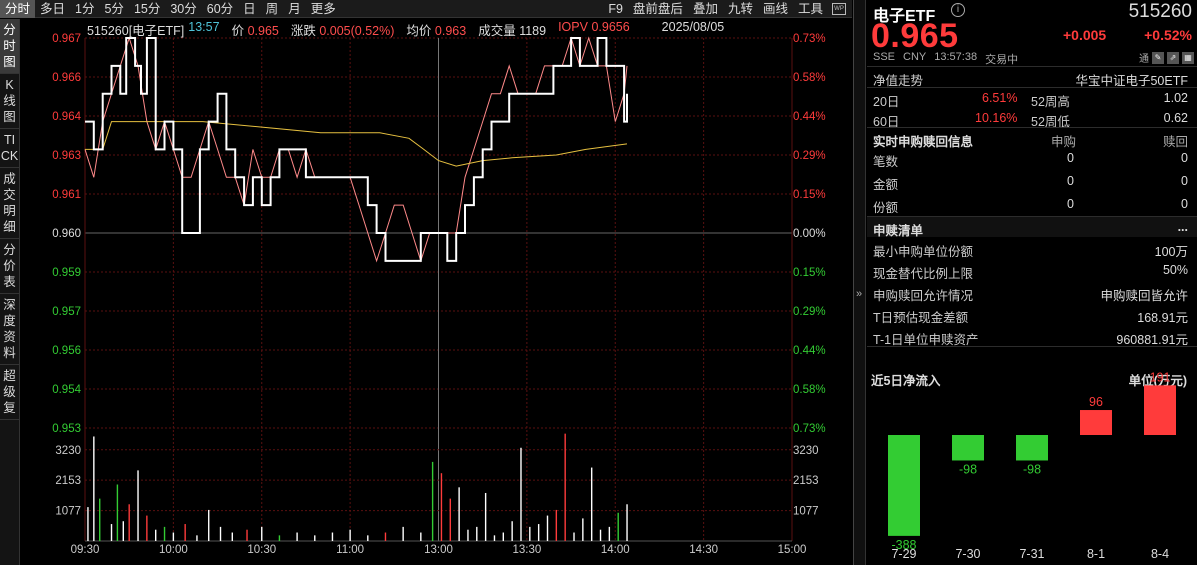 The height and width of the screenshot is (565, 1197). Describe the element at coordinates (705, 8) in the screenshot. I see `tool-tab-2: 叠加` at that location.